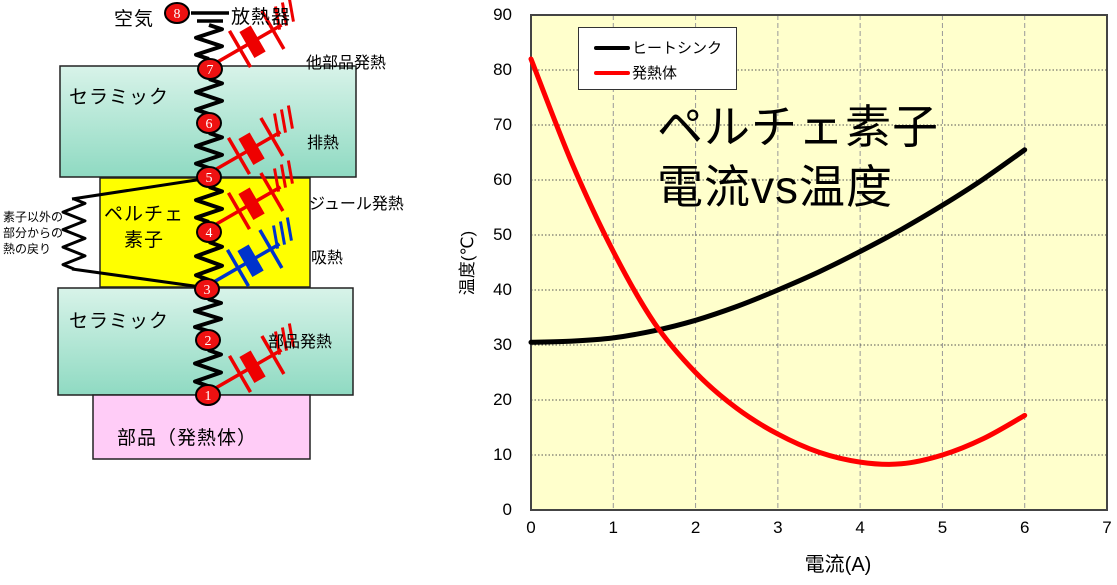 This screenshot has height=585, width=1117. I want to click on node-number-3: 3, so click(207, 290).